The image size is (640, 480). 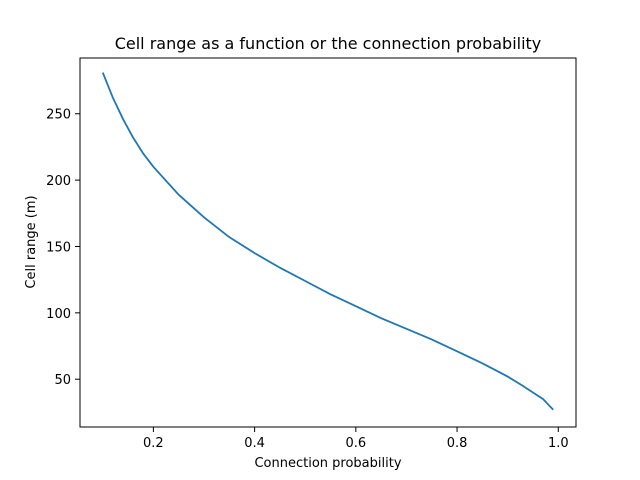 I want to click on y-axis: 50 100 150 200 250, so click(x=63, y=248).